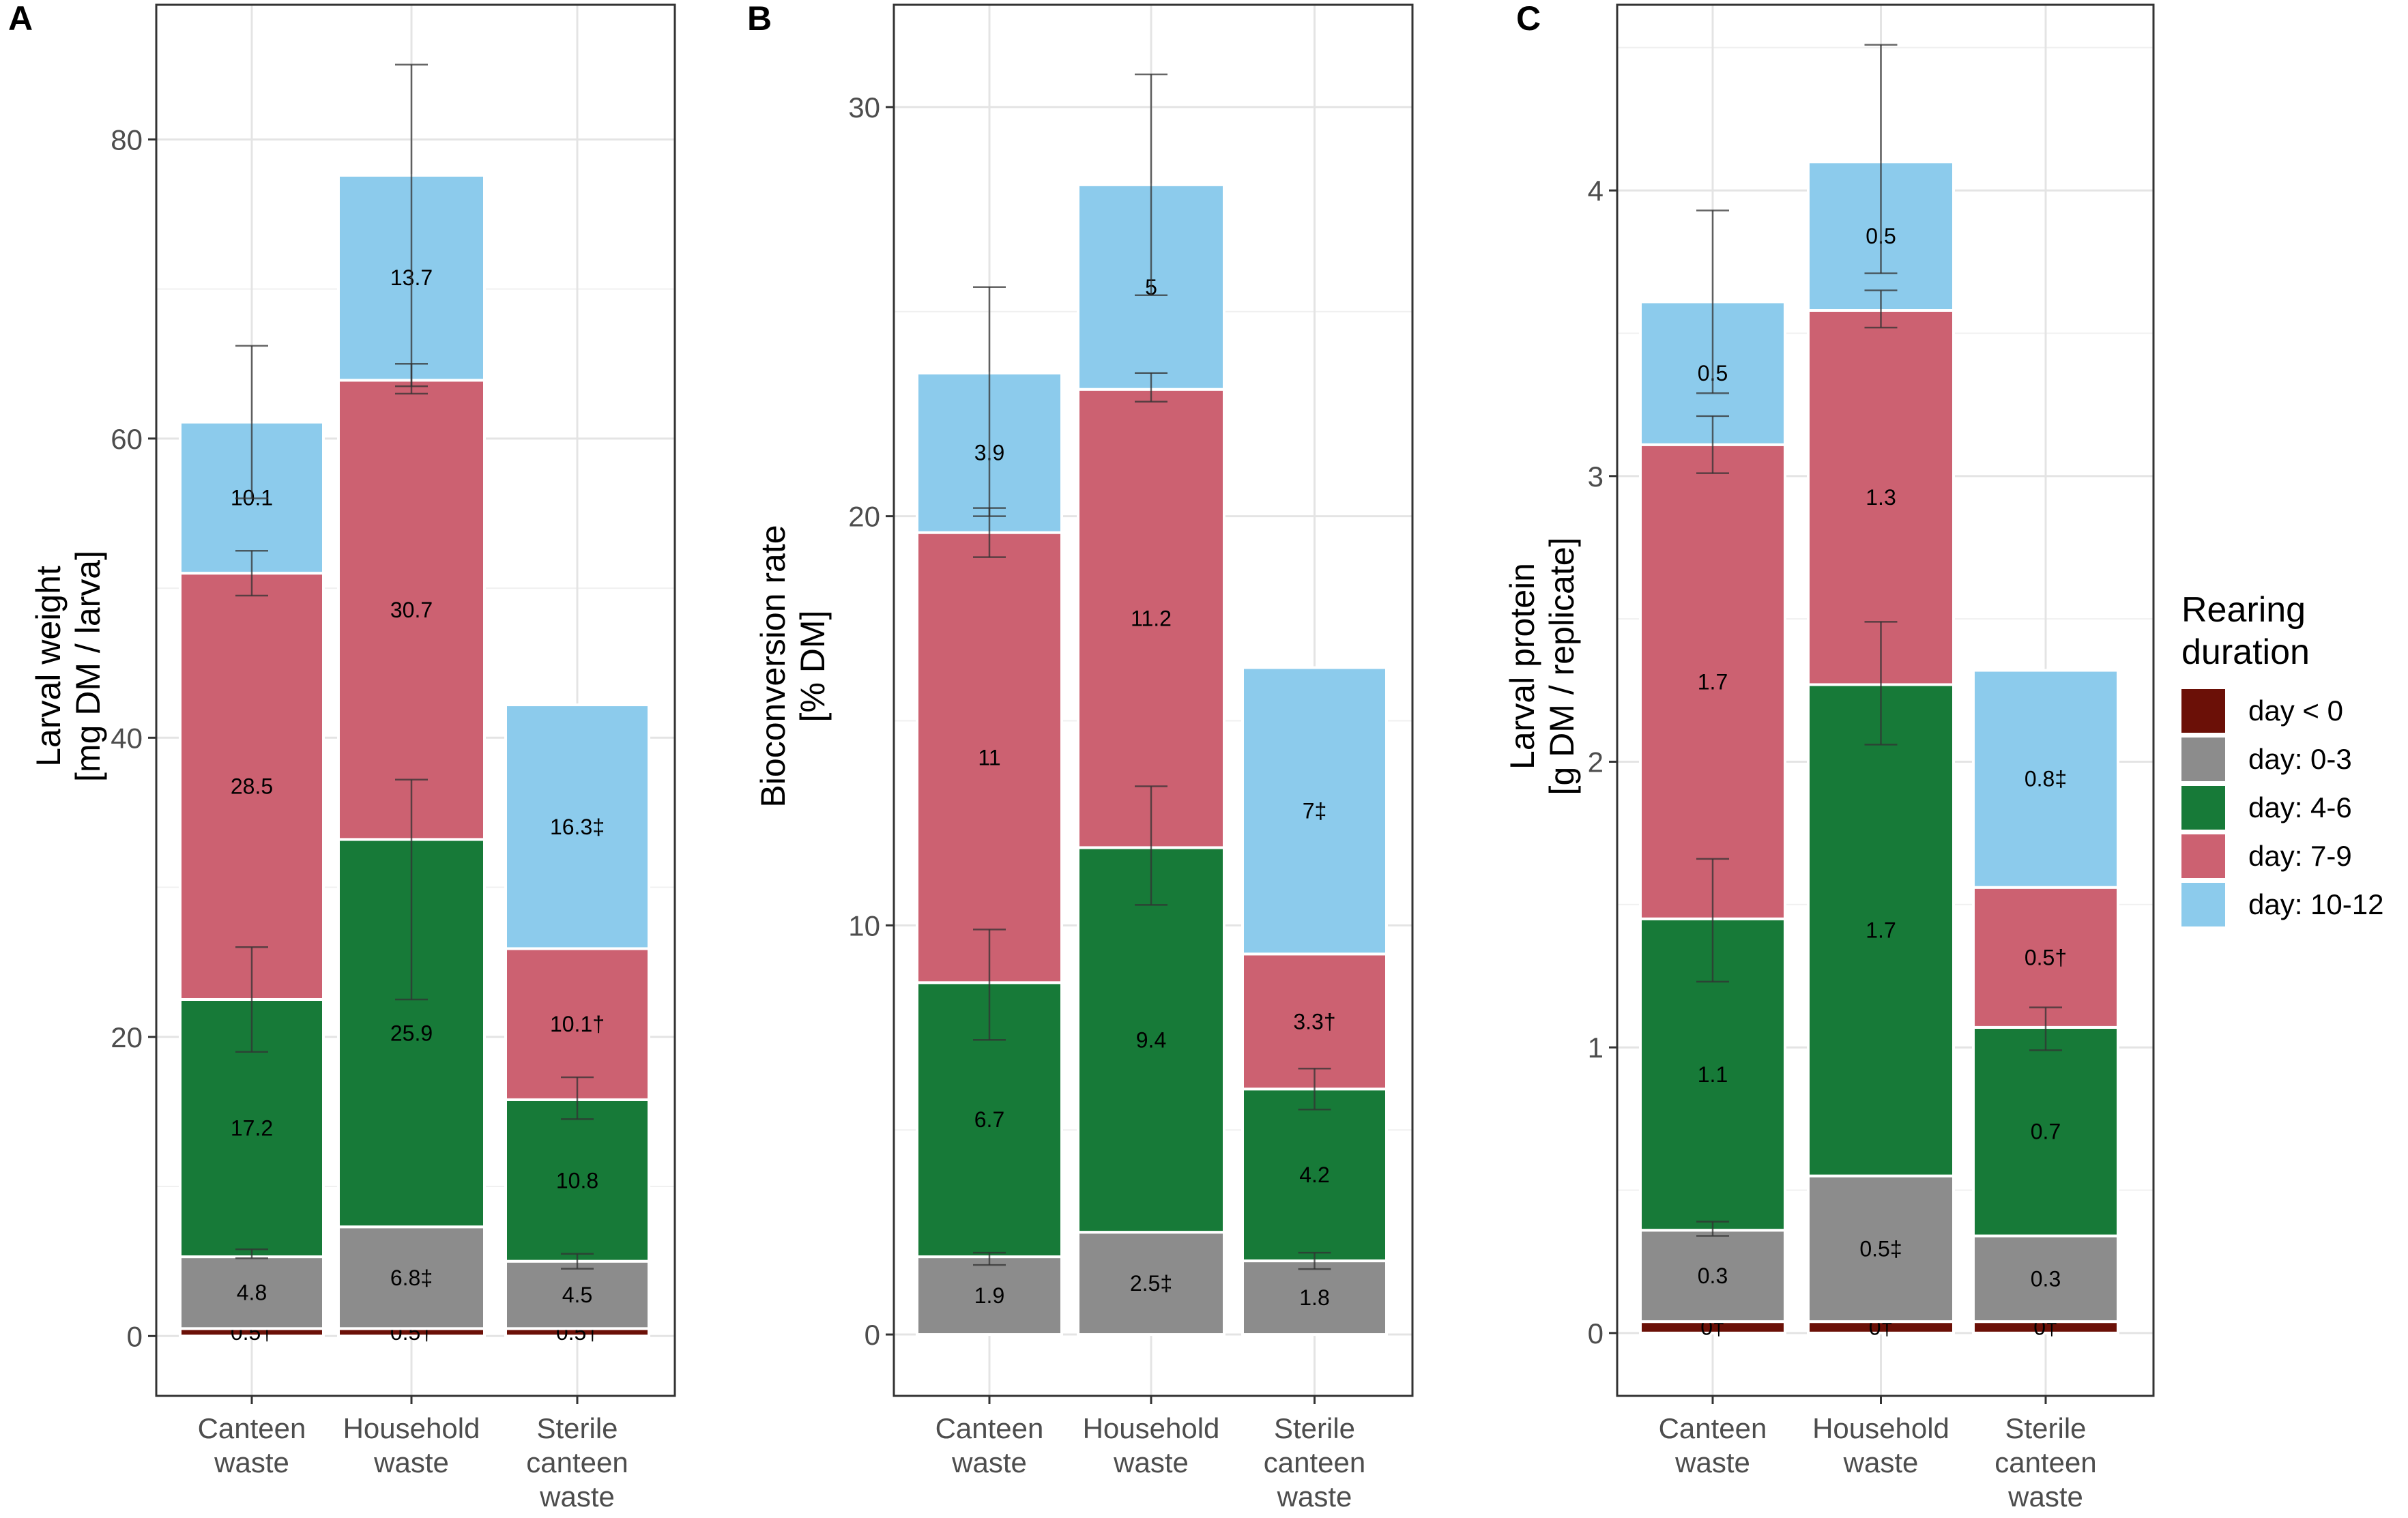  Describe the element at coordinates (1151, 1284) in the screenshot. I see `segment-label: 2.5‡` at that location.